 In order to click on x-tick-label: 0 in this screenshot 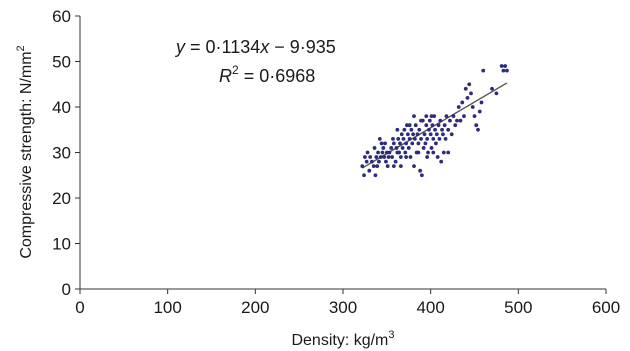, I will do `click(79, 307)`.